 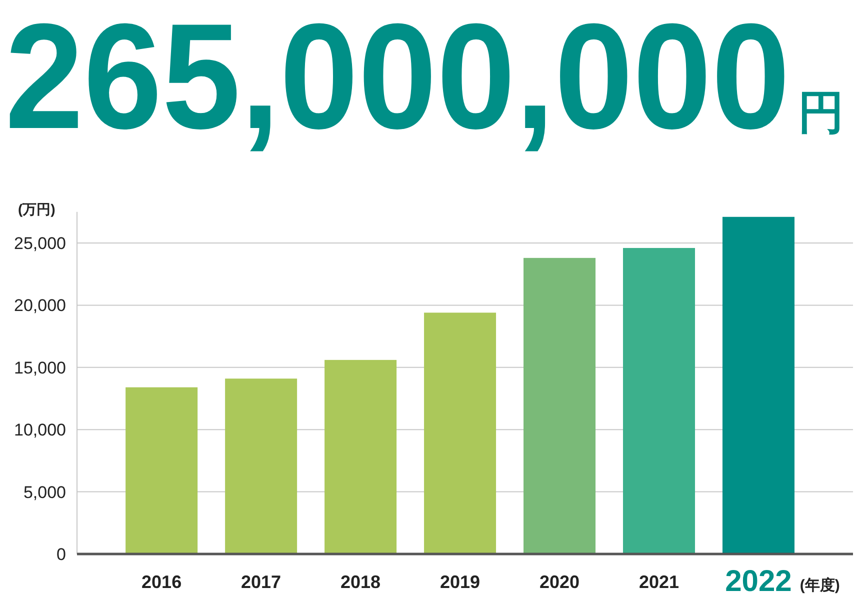 I want to click on y-tick-label: 0, so click(x=61, y=554).